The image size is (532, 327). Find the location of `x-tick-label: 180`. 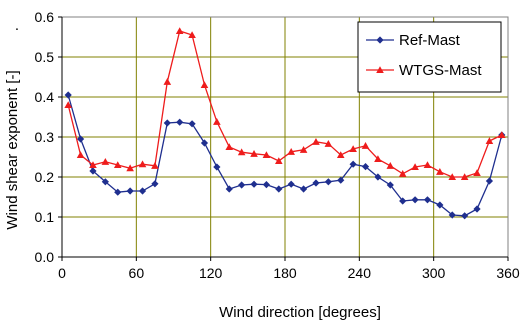

x-tick-label: 180 is located at coordinates (285, 273).